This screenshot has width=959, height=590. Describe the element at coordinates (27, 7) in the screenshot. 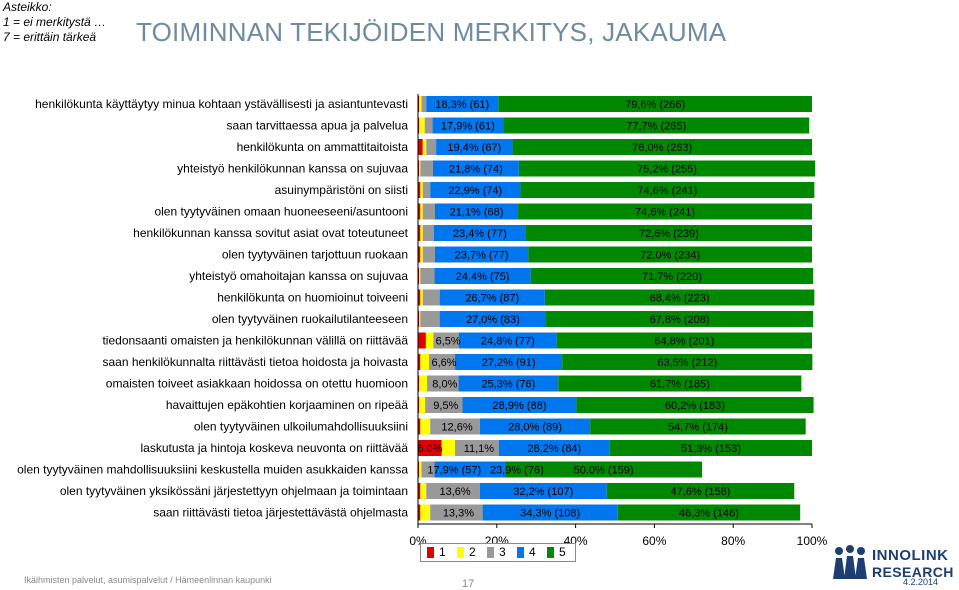

I see `scale-note-heading: Asteikko:` at that location.